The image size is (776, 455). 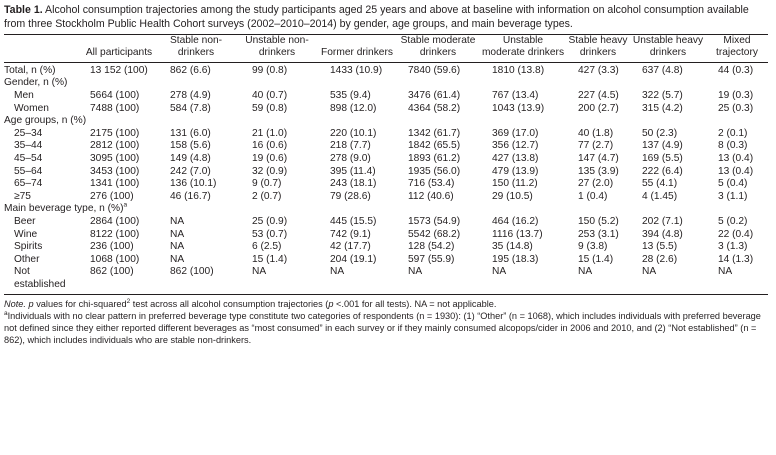 What do you see at coordinates (115, 95) in the screenshot?
I see `table-cell: 5664 (100)` at bounding box center [115, 95].